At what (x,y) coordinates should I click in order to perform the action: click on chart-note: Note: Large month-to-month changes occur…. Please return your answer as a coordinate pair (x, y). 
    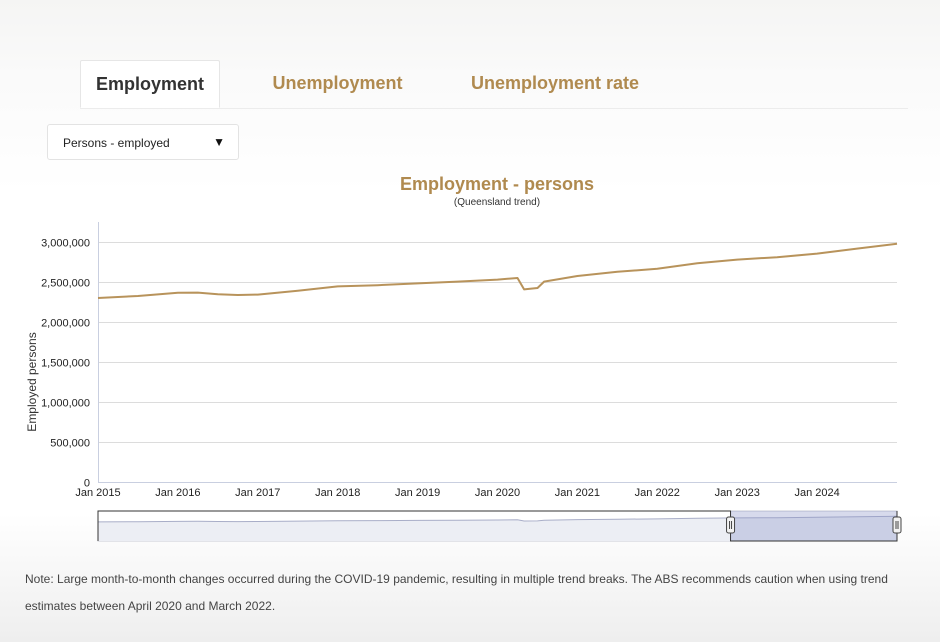
    Looking at the image, I should click on (456, 592).